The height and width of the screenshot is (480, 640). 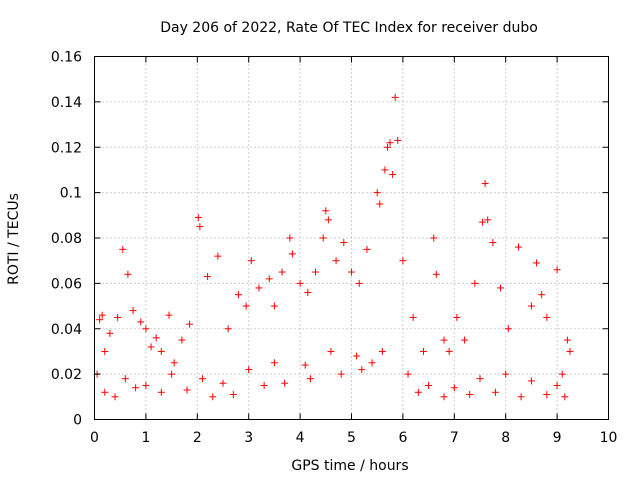 What do you see at coordinates (66, 148) in the screenshot?
I see `y-tick-label: 0.12` at bounding box center [66, 148].